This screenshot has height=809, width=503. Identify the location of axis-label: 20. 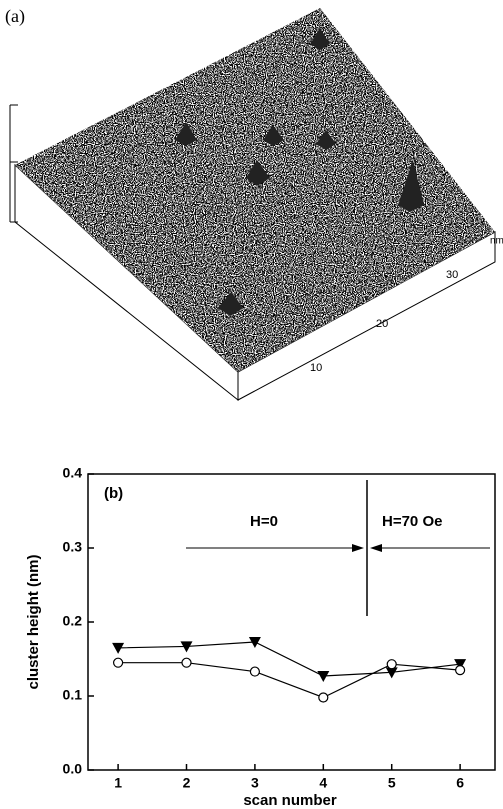
(382, 324).